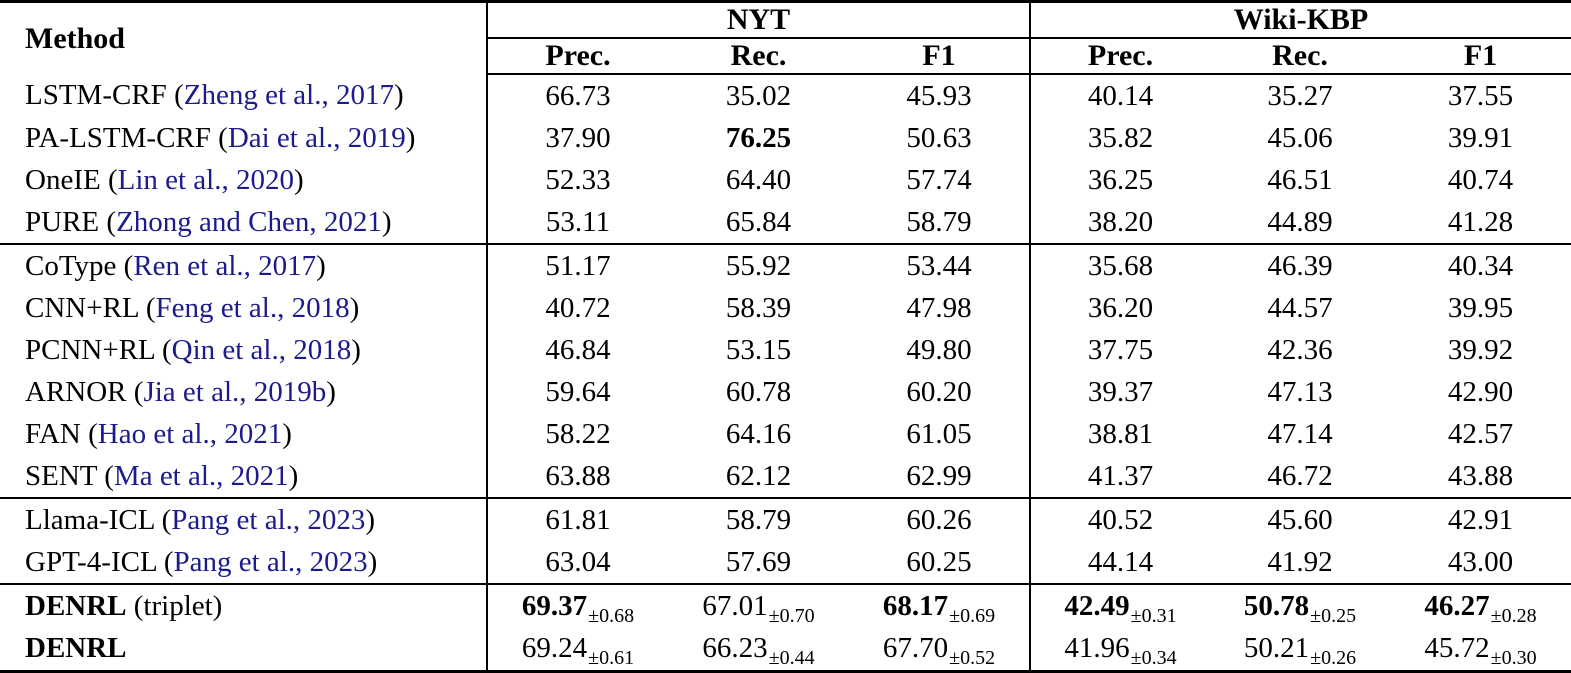 Image resolution: width=1571 pixels, height=673 pixels. What do you see at coordinates (759, 20) in the screenshot?
I see `col-group-nyt: NYT` at bounding box center [759, 20].